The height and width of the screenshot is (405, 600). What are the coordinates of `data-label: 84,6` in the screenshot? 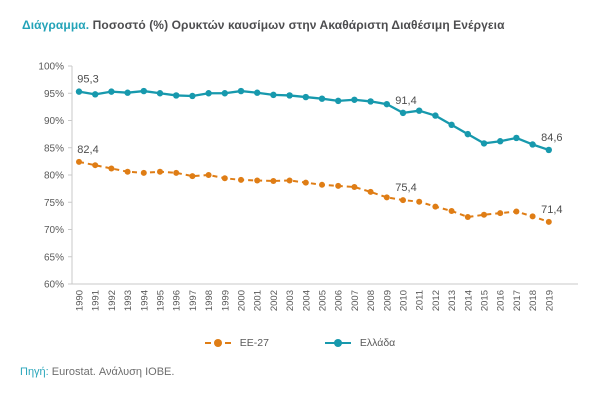 It's located at (551, 138).